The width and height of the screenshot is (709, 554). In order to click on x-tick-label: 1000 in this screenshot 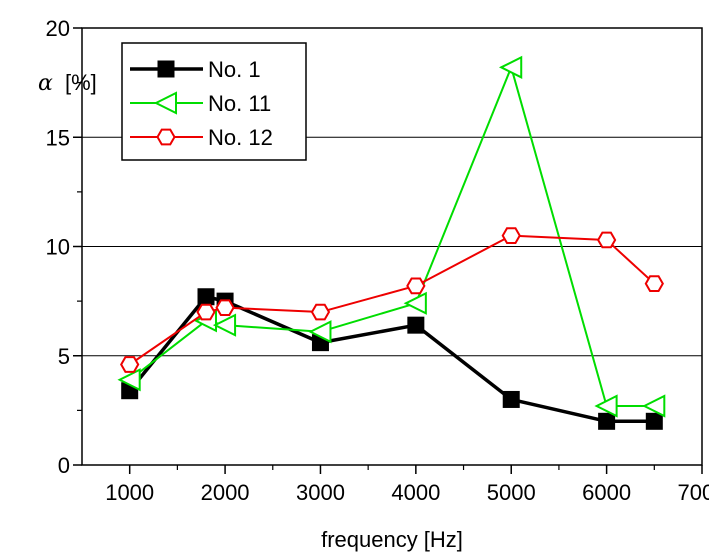, I will do `click(129, 492)`.